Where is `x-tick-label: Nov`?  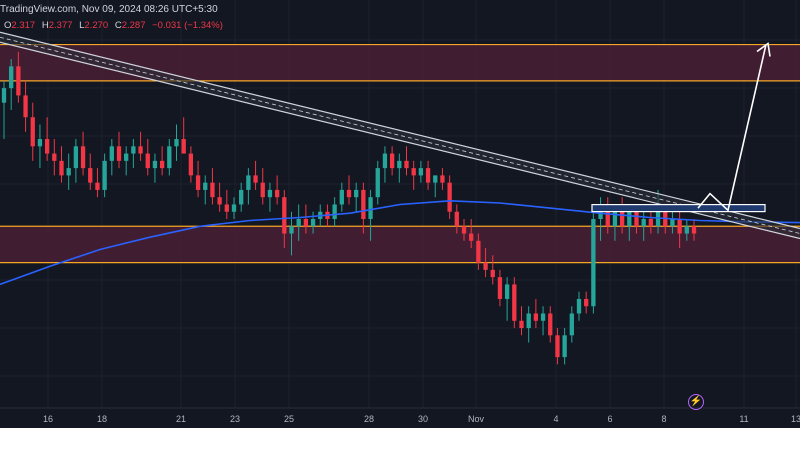 x-tick-label: Nov is located at coordinates (476, 419).